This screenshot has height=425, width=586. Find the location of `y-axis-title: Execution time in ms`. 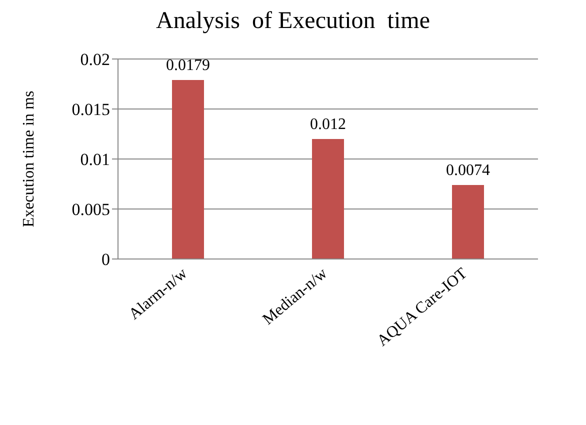

y-axis-title: Execution time in ms is located at coordinates (29, 159).